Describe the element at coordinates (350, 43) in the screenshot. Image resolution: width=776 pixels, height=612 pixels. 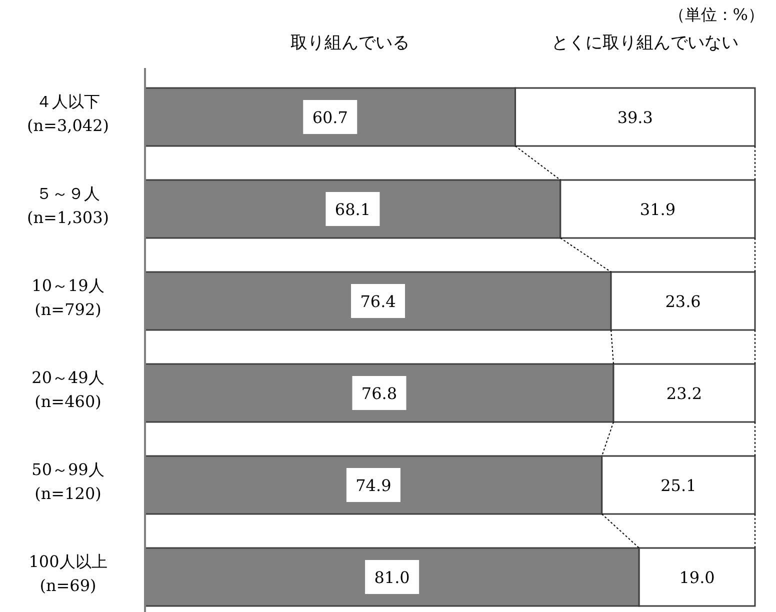
I see `text: 取り組んでいる` at that location.